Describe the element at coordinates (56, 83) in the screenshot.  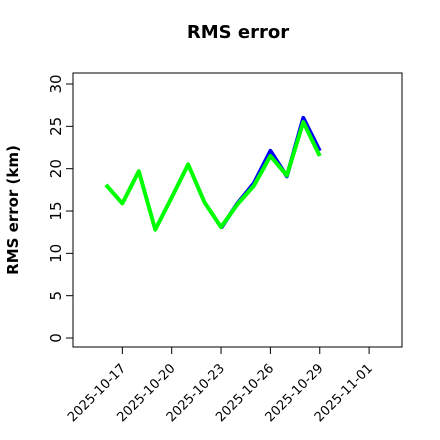
I see `y-tick-label: 30` at that location.